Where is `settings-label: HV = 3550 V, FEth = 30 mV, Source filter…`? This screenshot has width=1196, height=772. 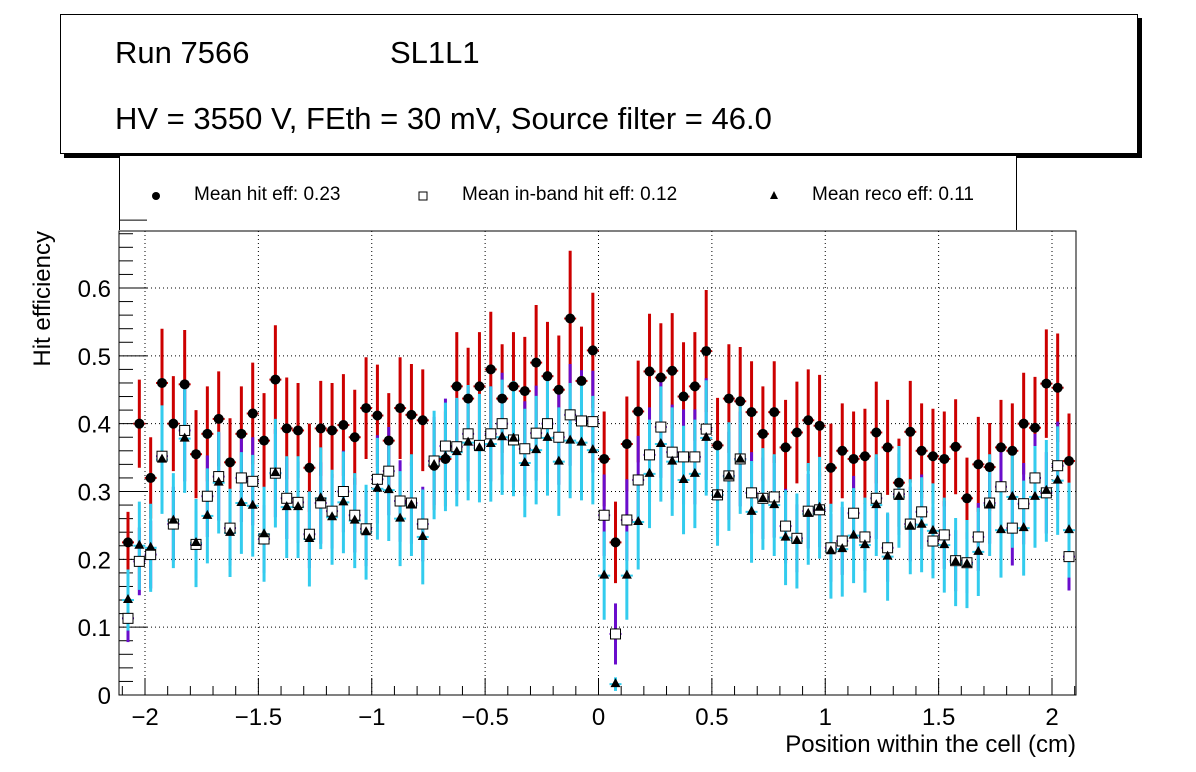 settings-label: HV = 3550 V, FEth = 30 mV, Source filter… is located at coordinates (443, 118).